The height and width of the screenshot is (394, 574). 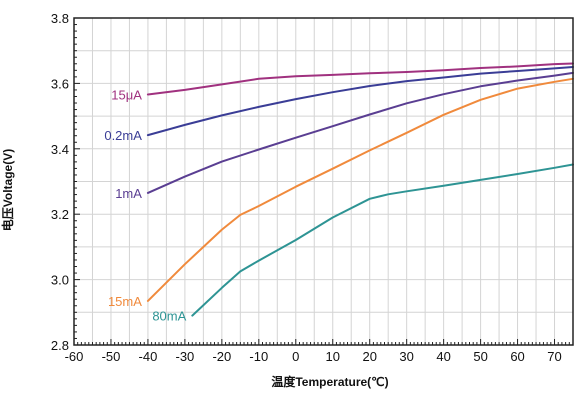 What do you see at coordinates (60, 280) in the screenshot?
I see `y-tick-label: 3.0` at bounding box center [60, 280].